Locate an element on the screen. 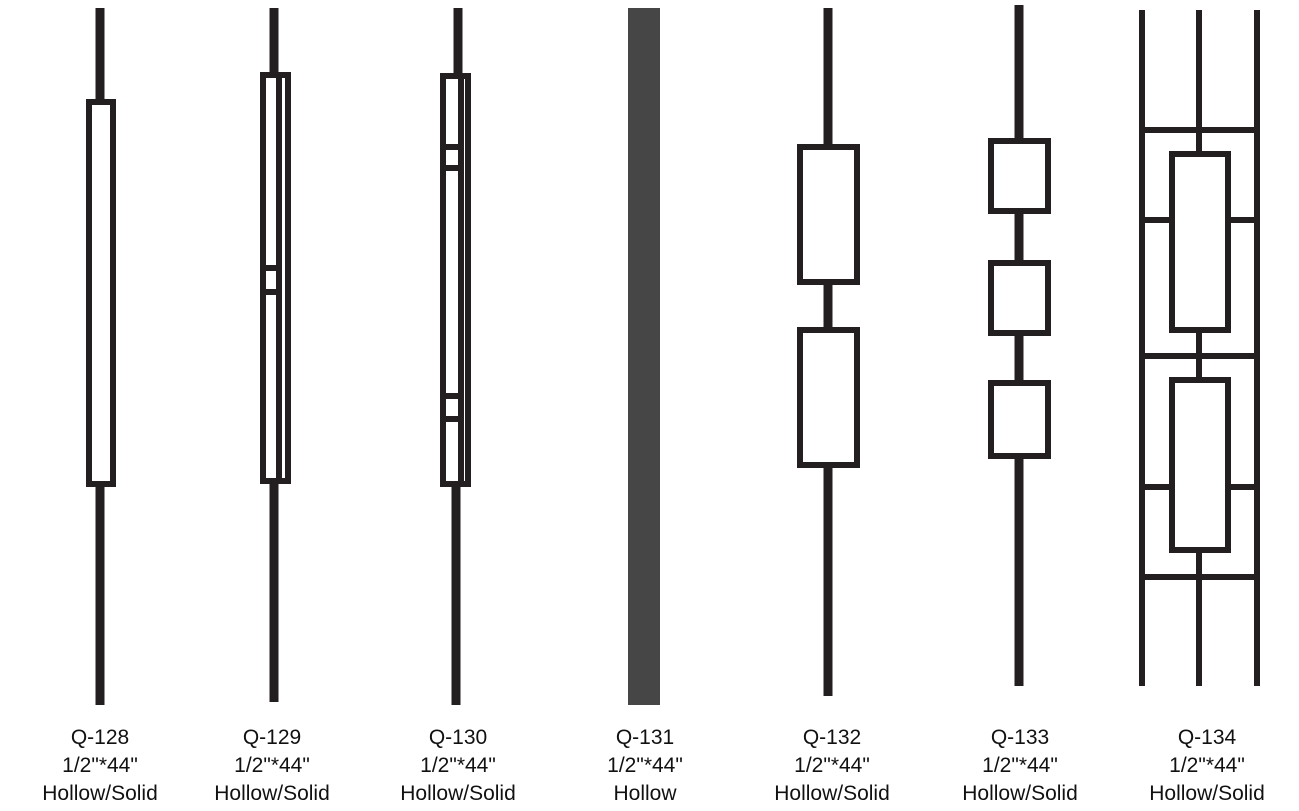 The width and height of the screenshot is (1299, 811). product-code: Q-132 is located at coordinates (832, 737).